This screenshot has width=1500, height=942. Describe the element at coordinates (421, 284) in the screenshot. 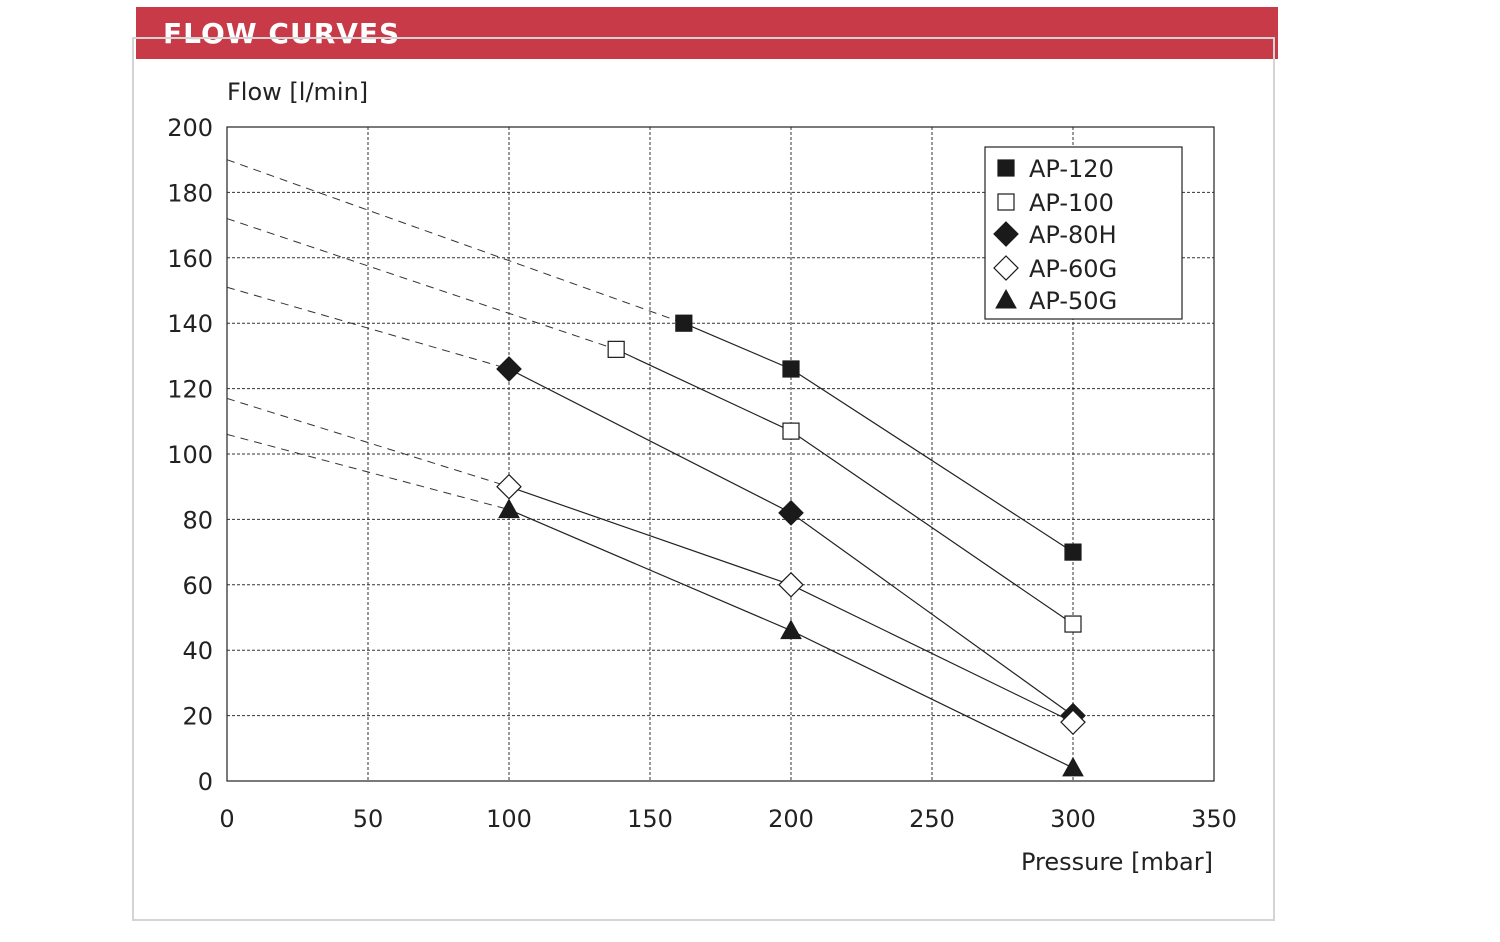

I see `series-ap-100-extrapolation` at that location.